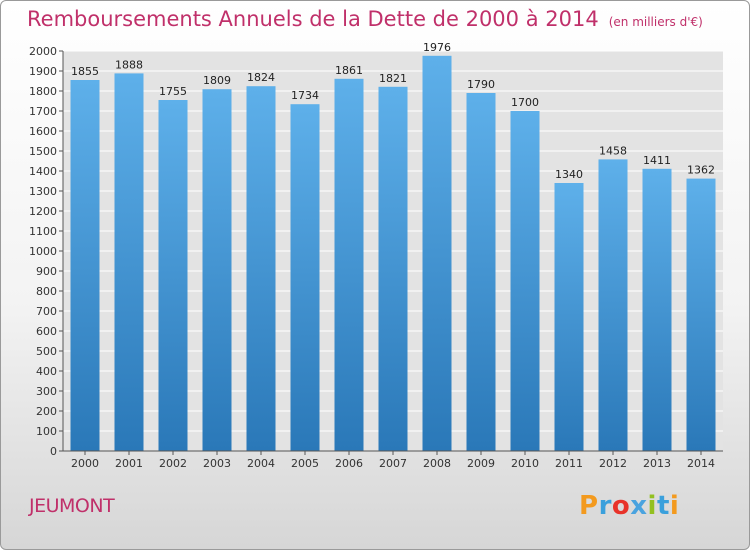 This screenshot has width=750, height=550. What do you see at coordinates (657, 310) in the screenshot?
I see `bar-2013` at bounding box center [657, 310].